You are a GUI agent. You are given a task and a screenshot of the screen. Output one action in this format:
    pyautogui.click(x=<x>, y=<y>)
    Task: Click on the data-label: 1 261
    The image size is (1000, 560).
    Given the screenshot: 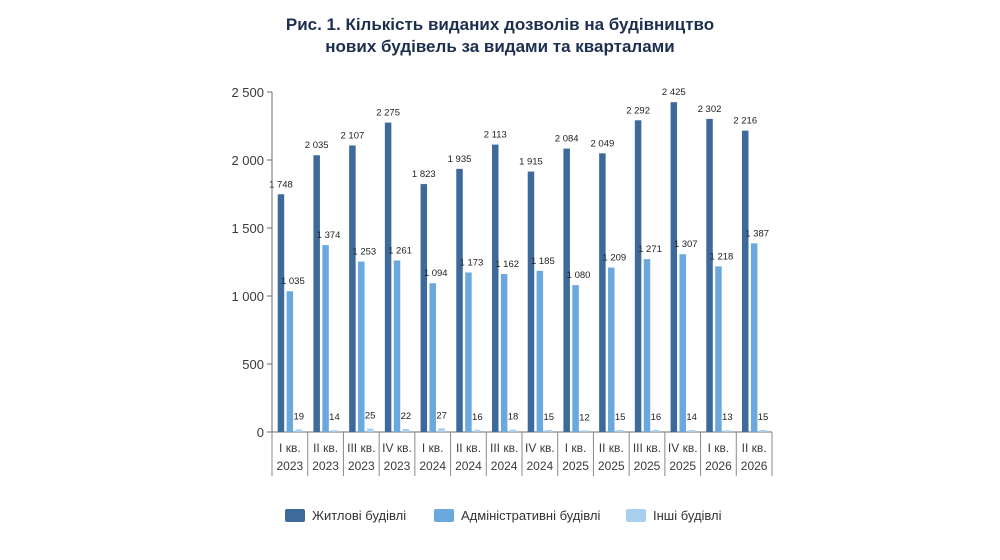 What is the action you would take?
    pyautogui.click(x=400, y=251)
    